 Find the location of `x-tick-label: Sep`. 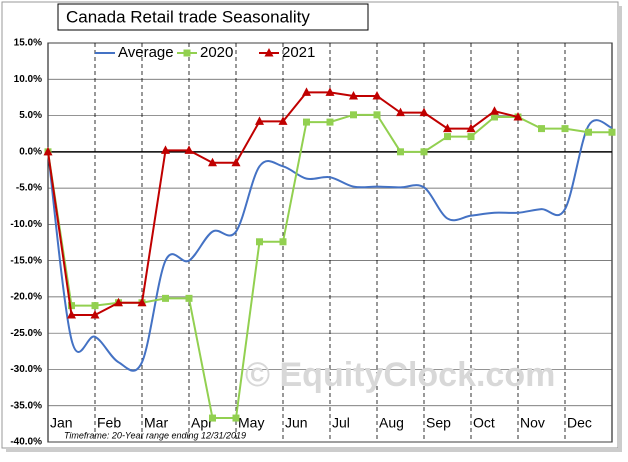

x-tick-label: Sep is located at coordinates (438, 423).